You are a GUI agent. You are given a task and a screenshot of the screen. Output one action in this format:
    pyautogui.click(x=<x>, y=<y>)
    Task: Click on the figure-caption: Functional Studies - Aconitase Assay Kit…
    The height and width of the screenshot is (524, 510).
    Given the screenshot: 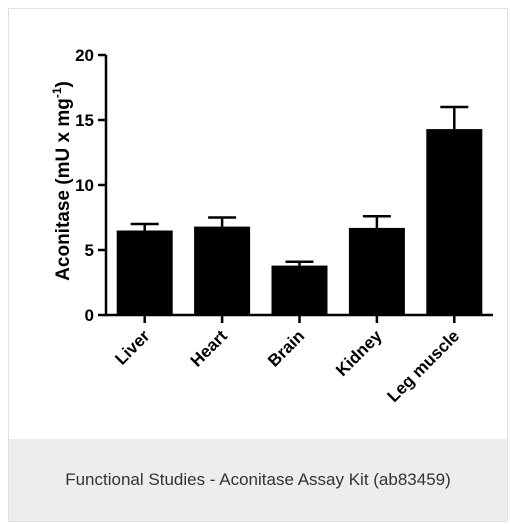 What is the action you would take?
    pyautogui.click(x=258, y=479)
    